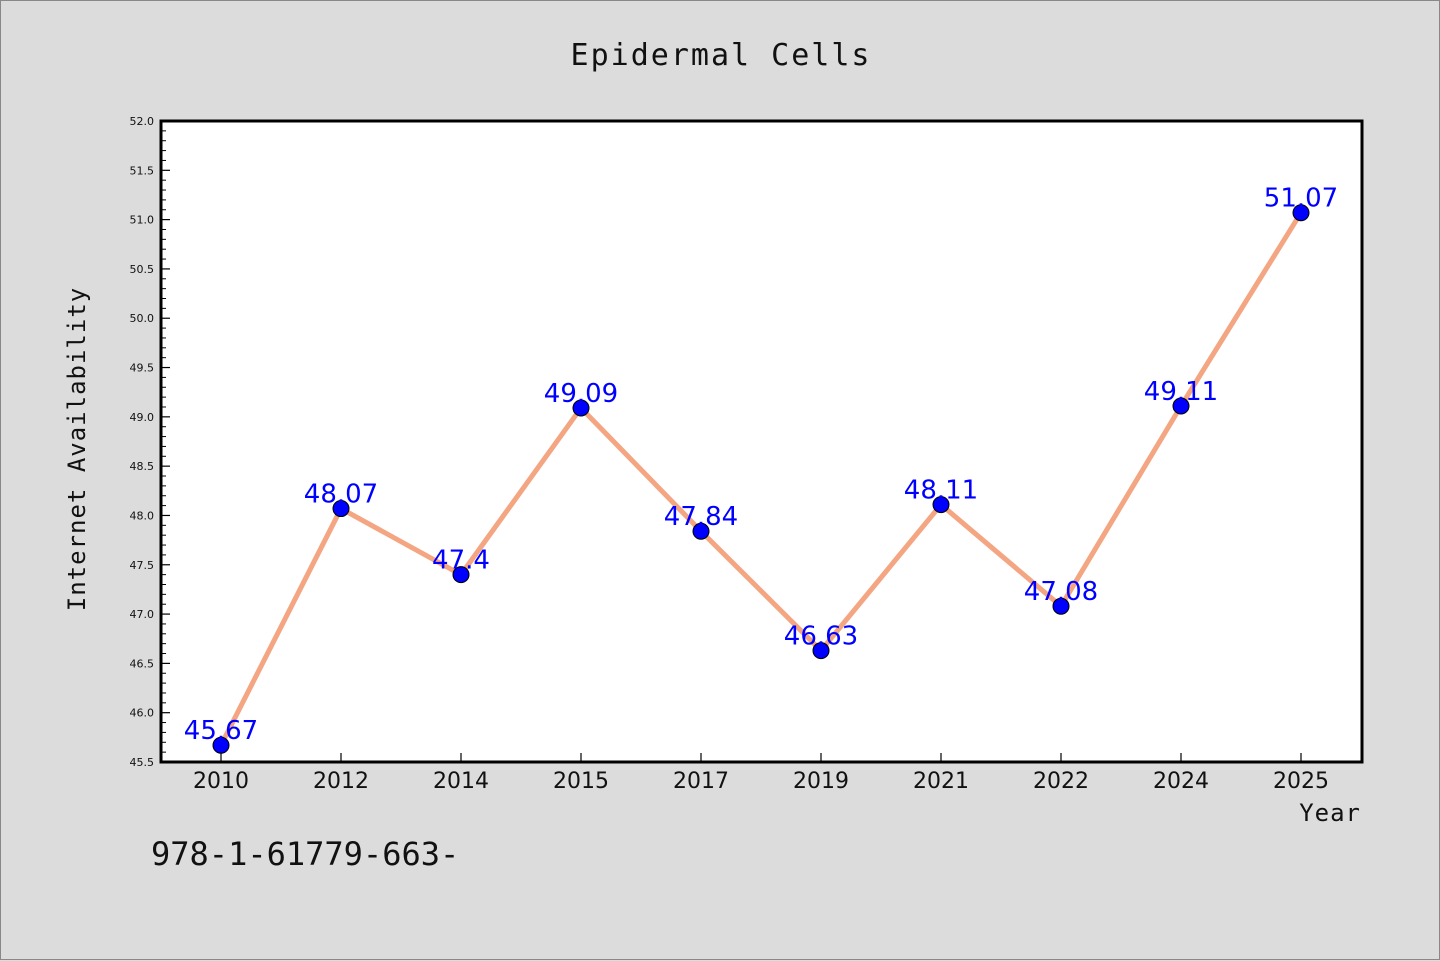 Image resolution: width=1440 pixels, height=961 pixels. I want to click on x-tick-label: 2010, so click(221, 781).